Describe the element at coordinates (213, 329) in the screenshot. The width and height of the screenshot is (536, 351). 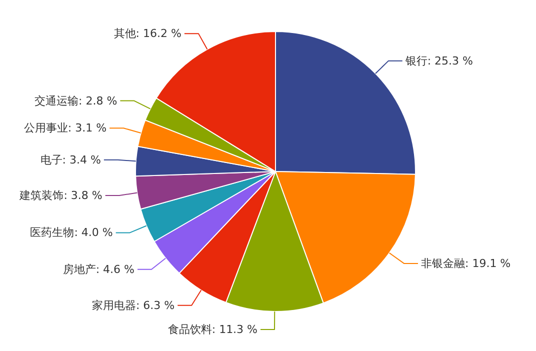
I see `slice-label: 食品饮料: 11.3 %` at that location.